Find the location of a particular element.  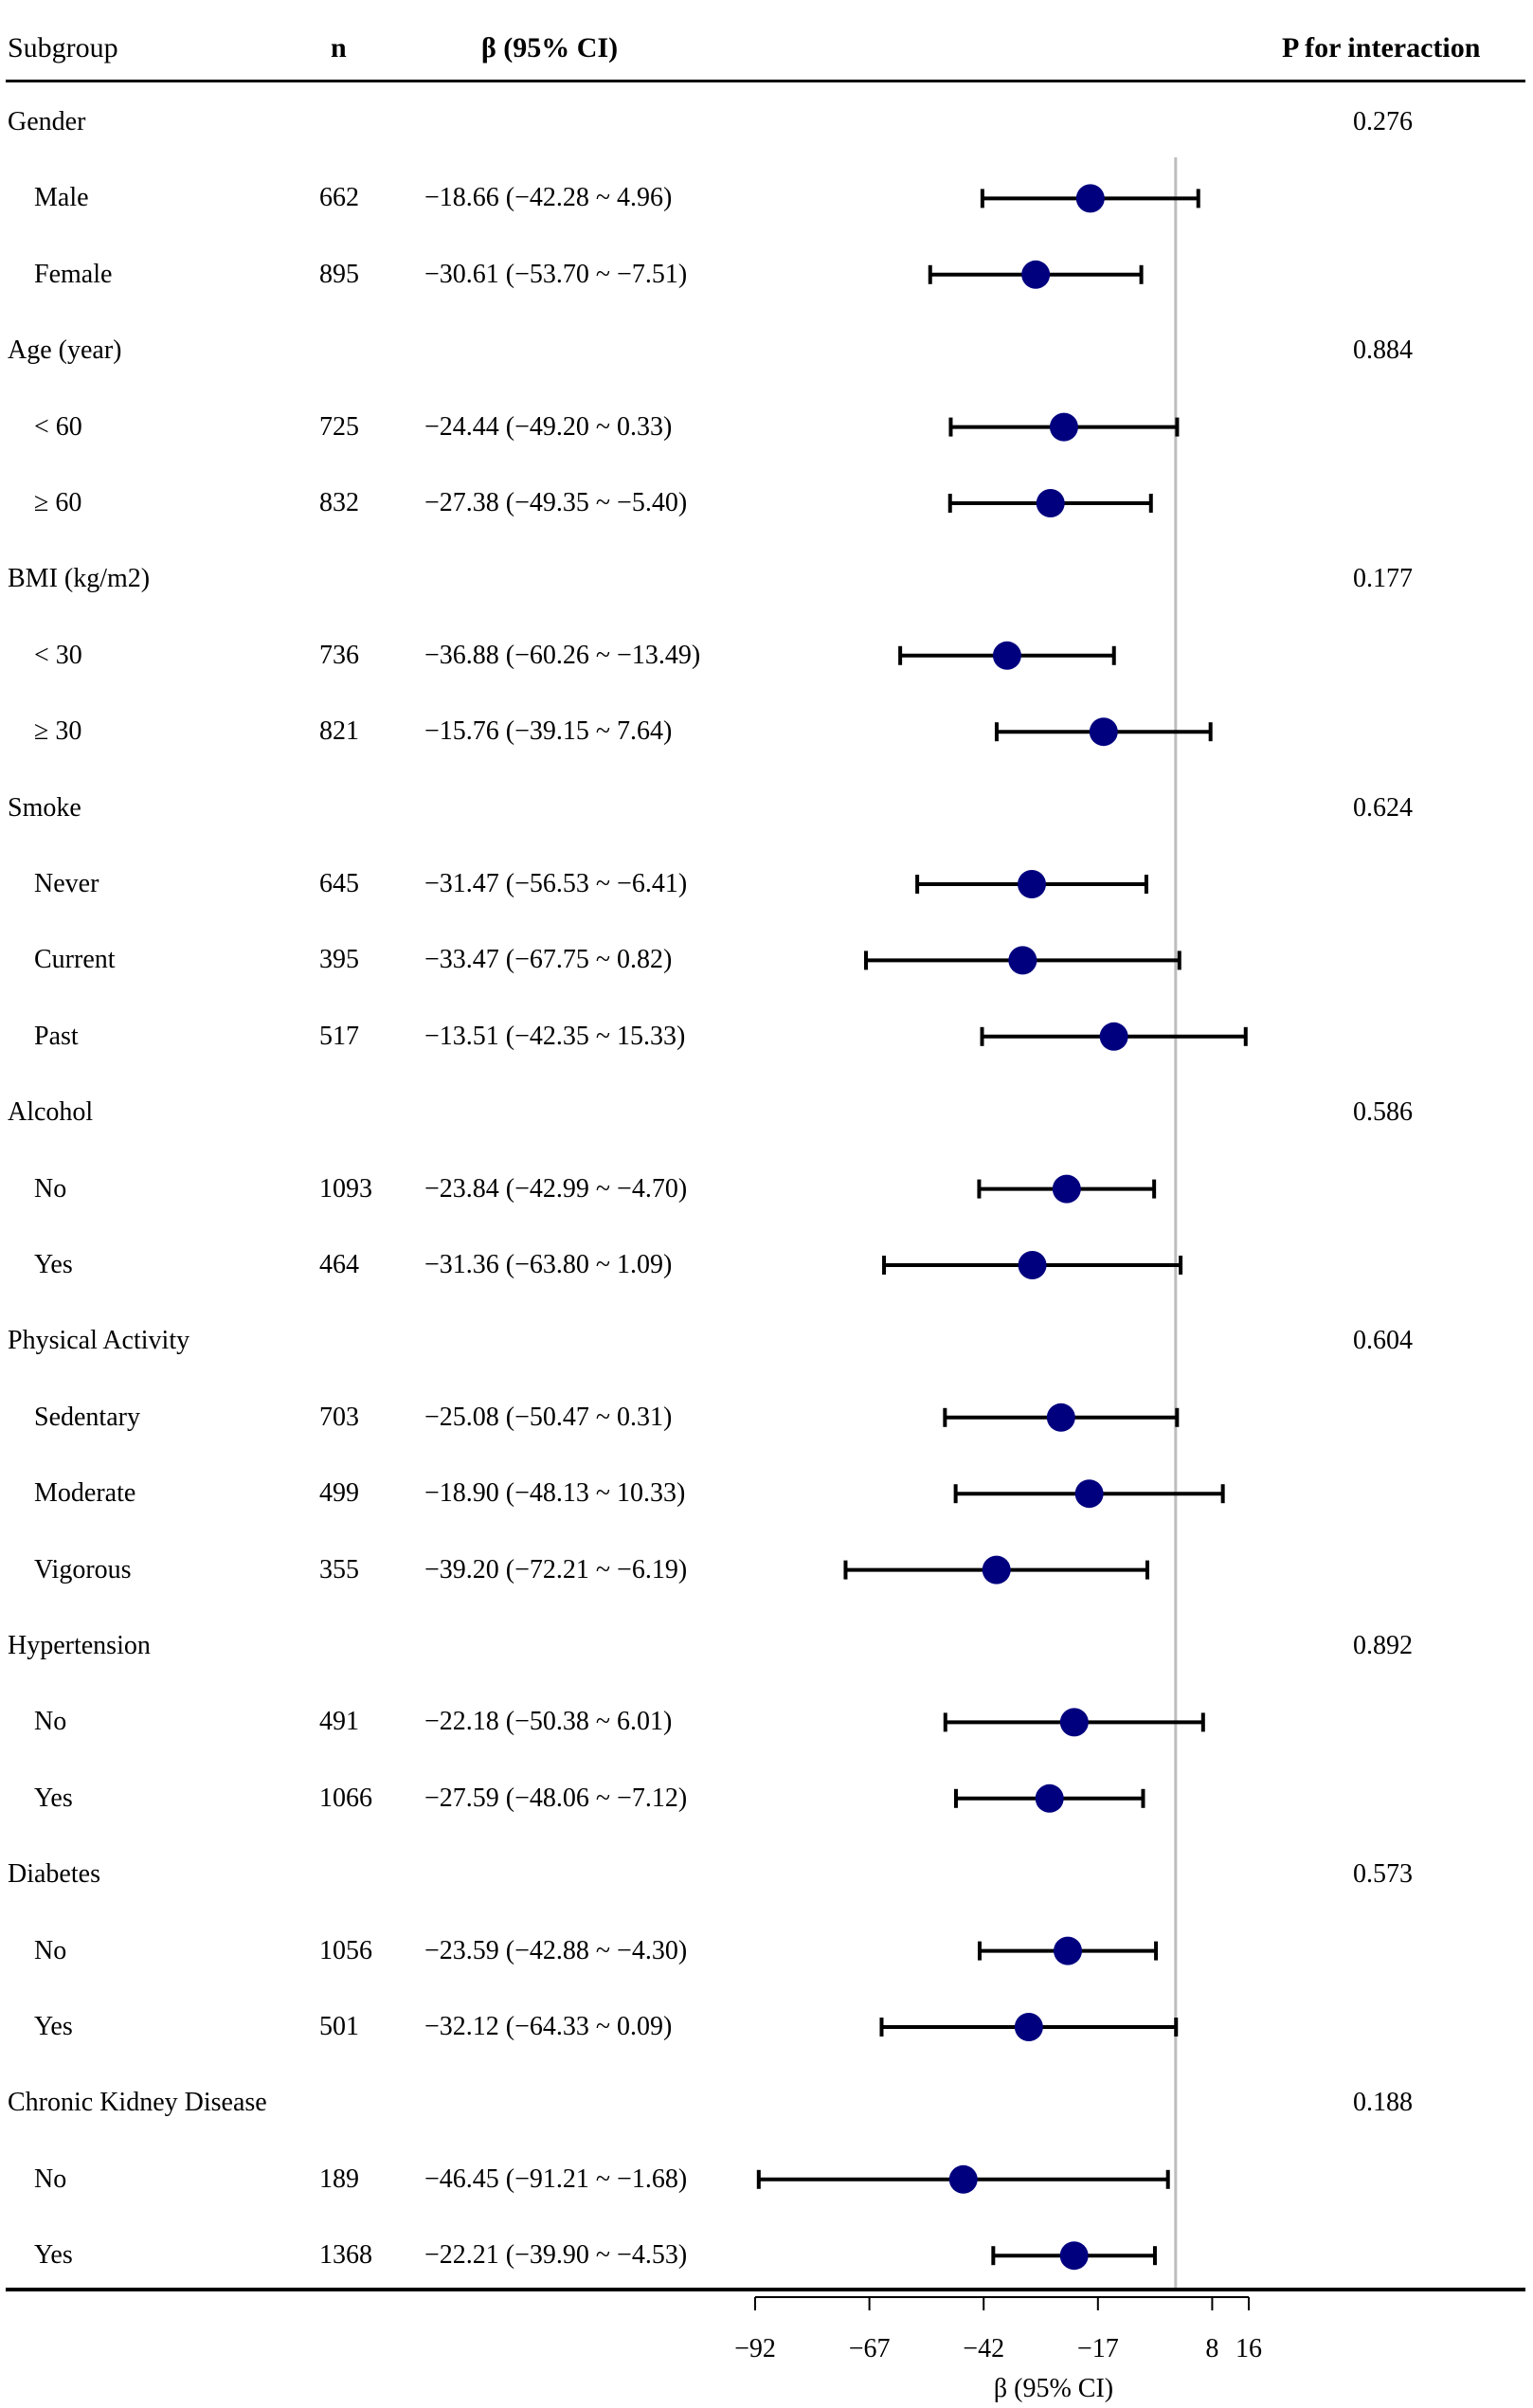

beta-ci-text: −24.44 (−49.20 ~ 0.33) is located at coordinates (548, 427).